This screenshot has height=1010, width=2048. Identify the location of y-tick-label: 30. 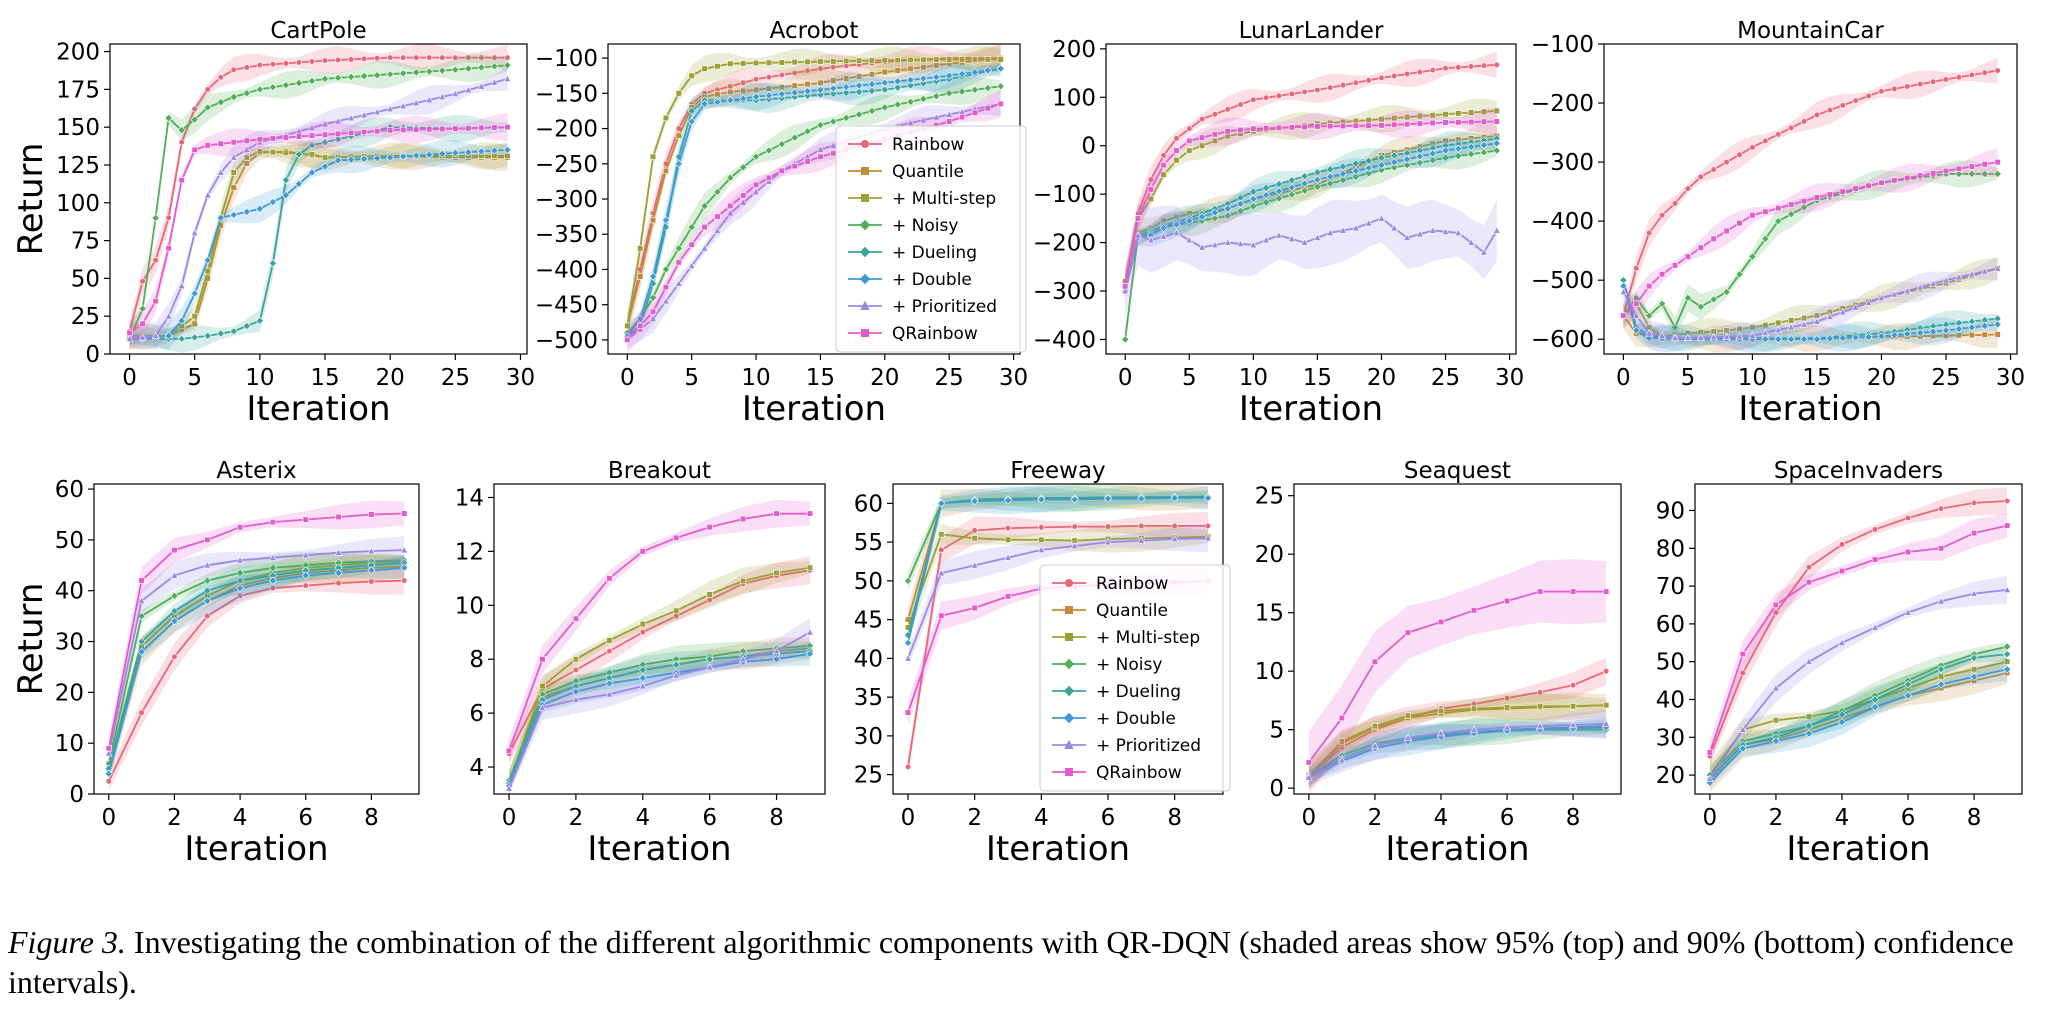
(69, 643).